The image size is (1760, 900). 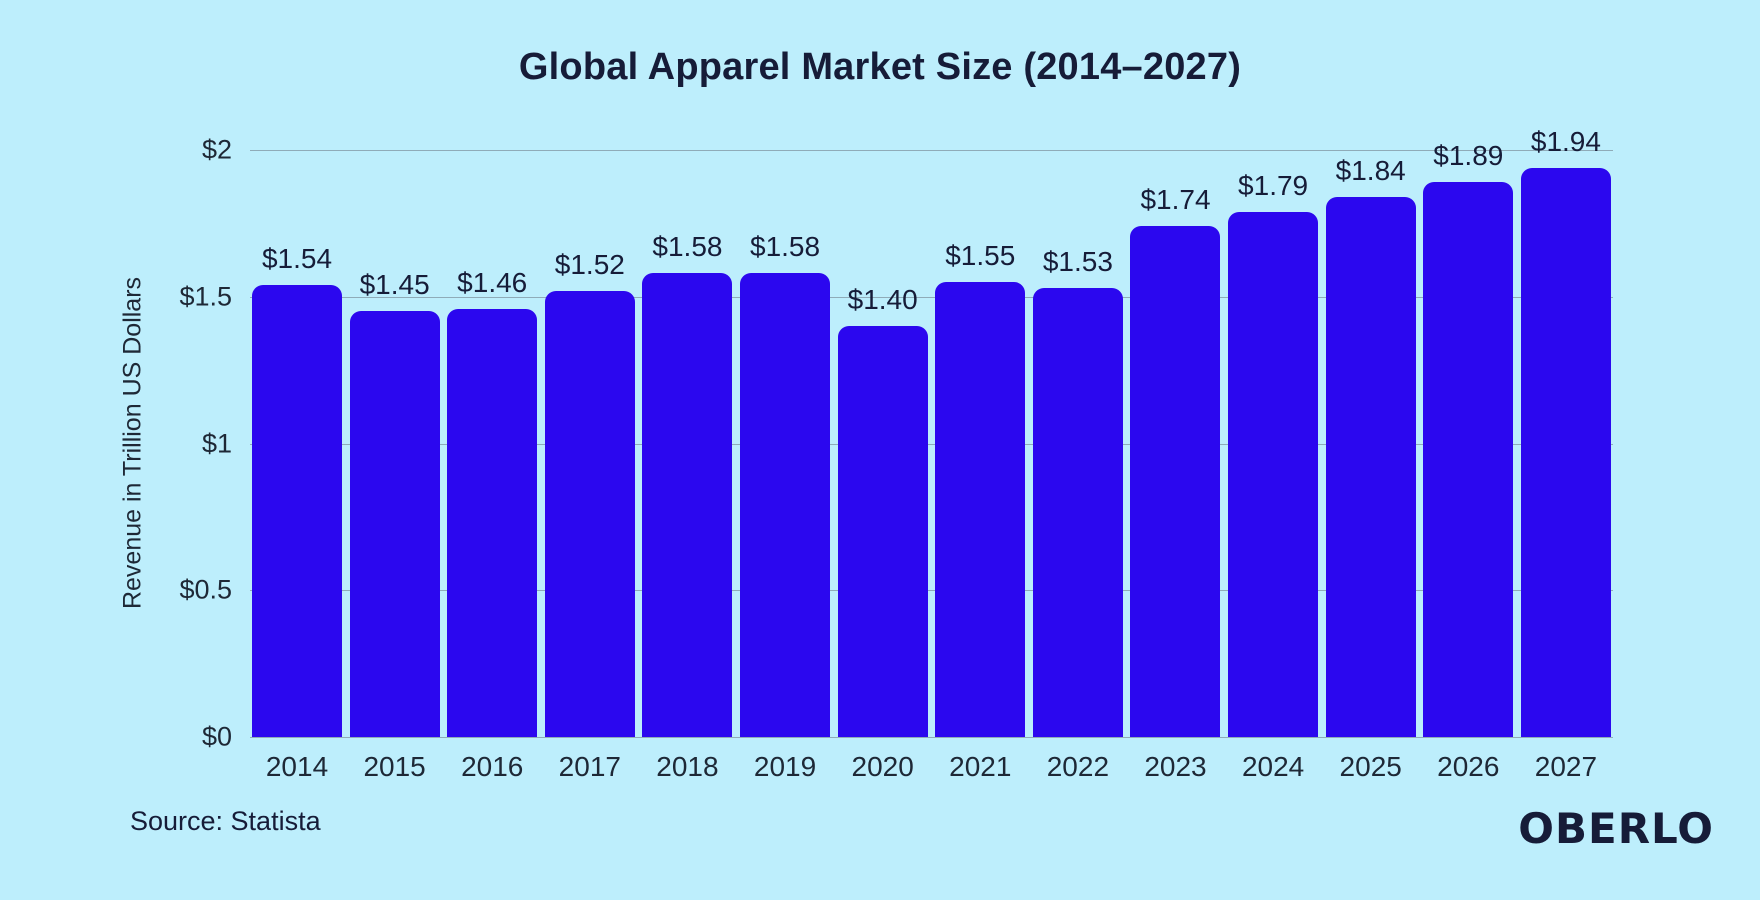 What do you see at coordinates (687, 766) in the screenshot?
I see `x-tick-label: 2018` at bounding box center [687, 766].